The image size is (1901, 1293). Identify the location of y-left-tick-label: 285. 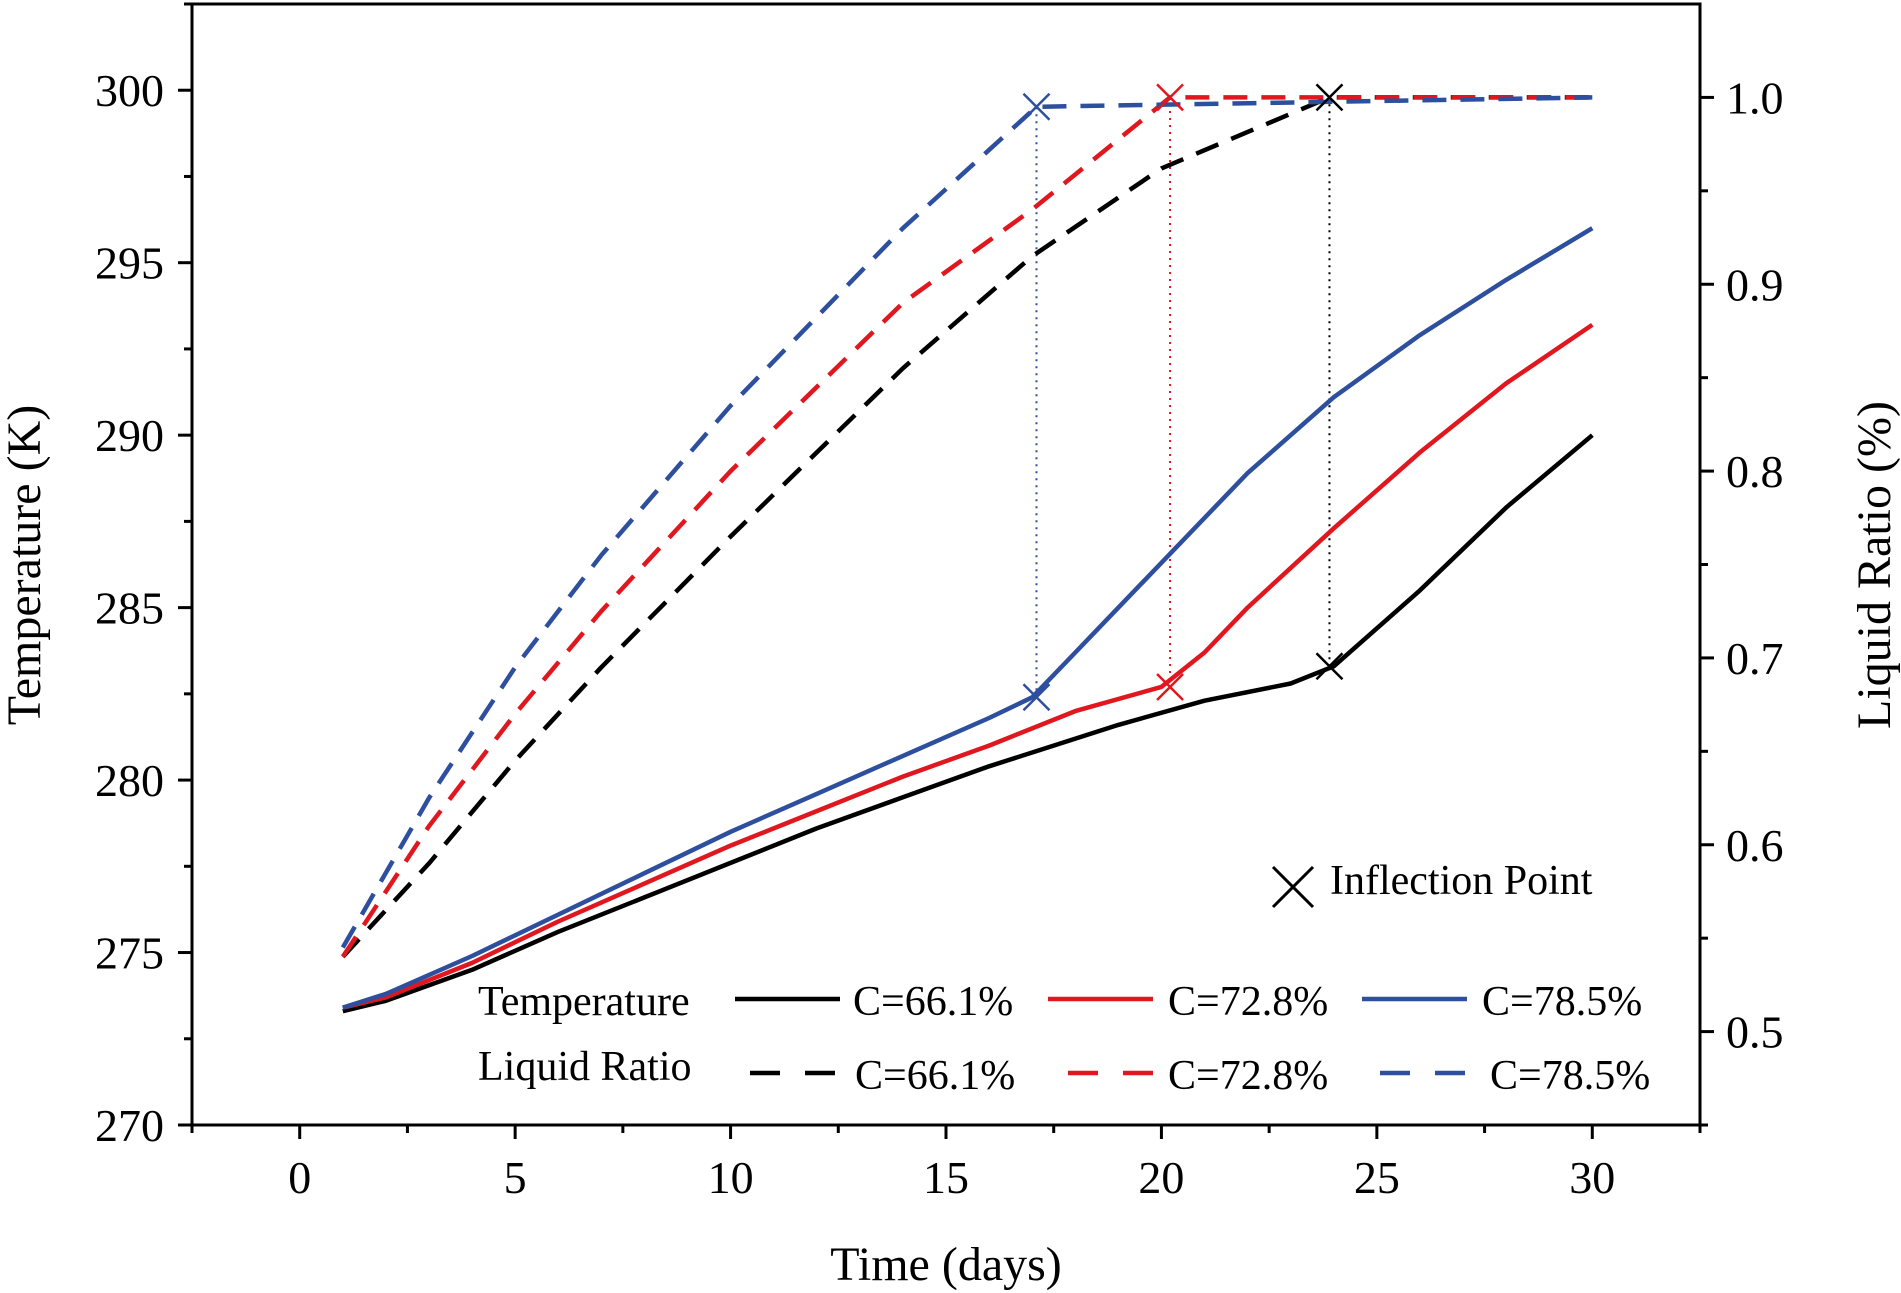
(129, 608).